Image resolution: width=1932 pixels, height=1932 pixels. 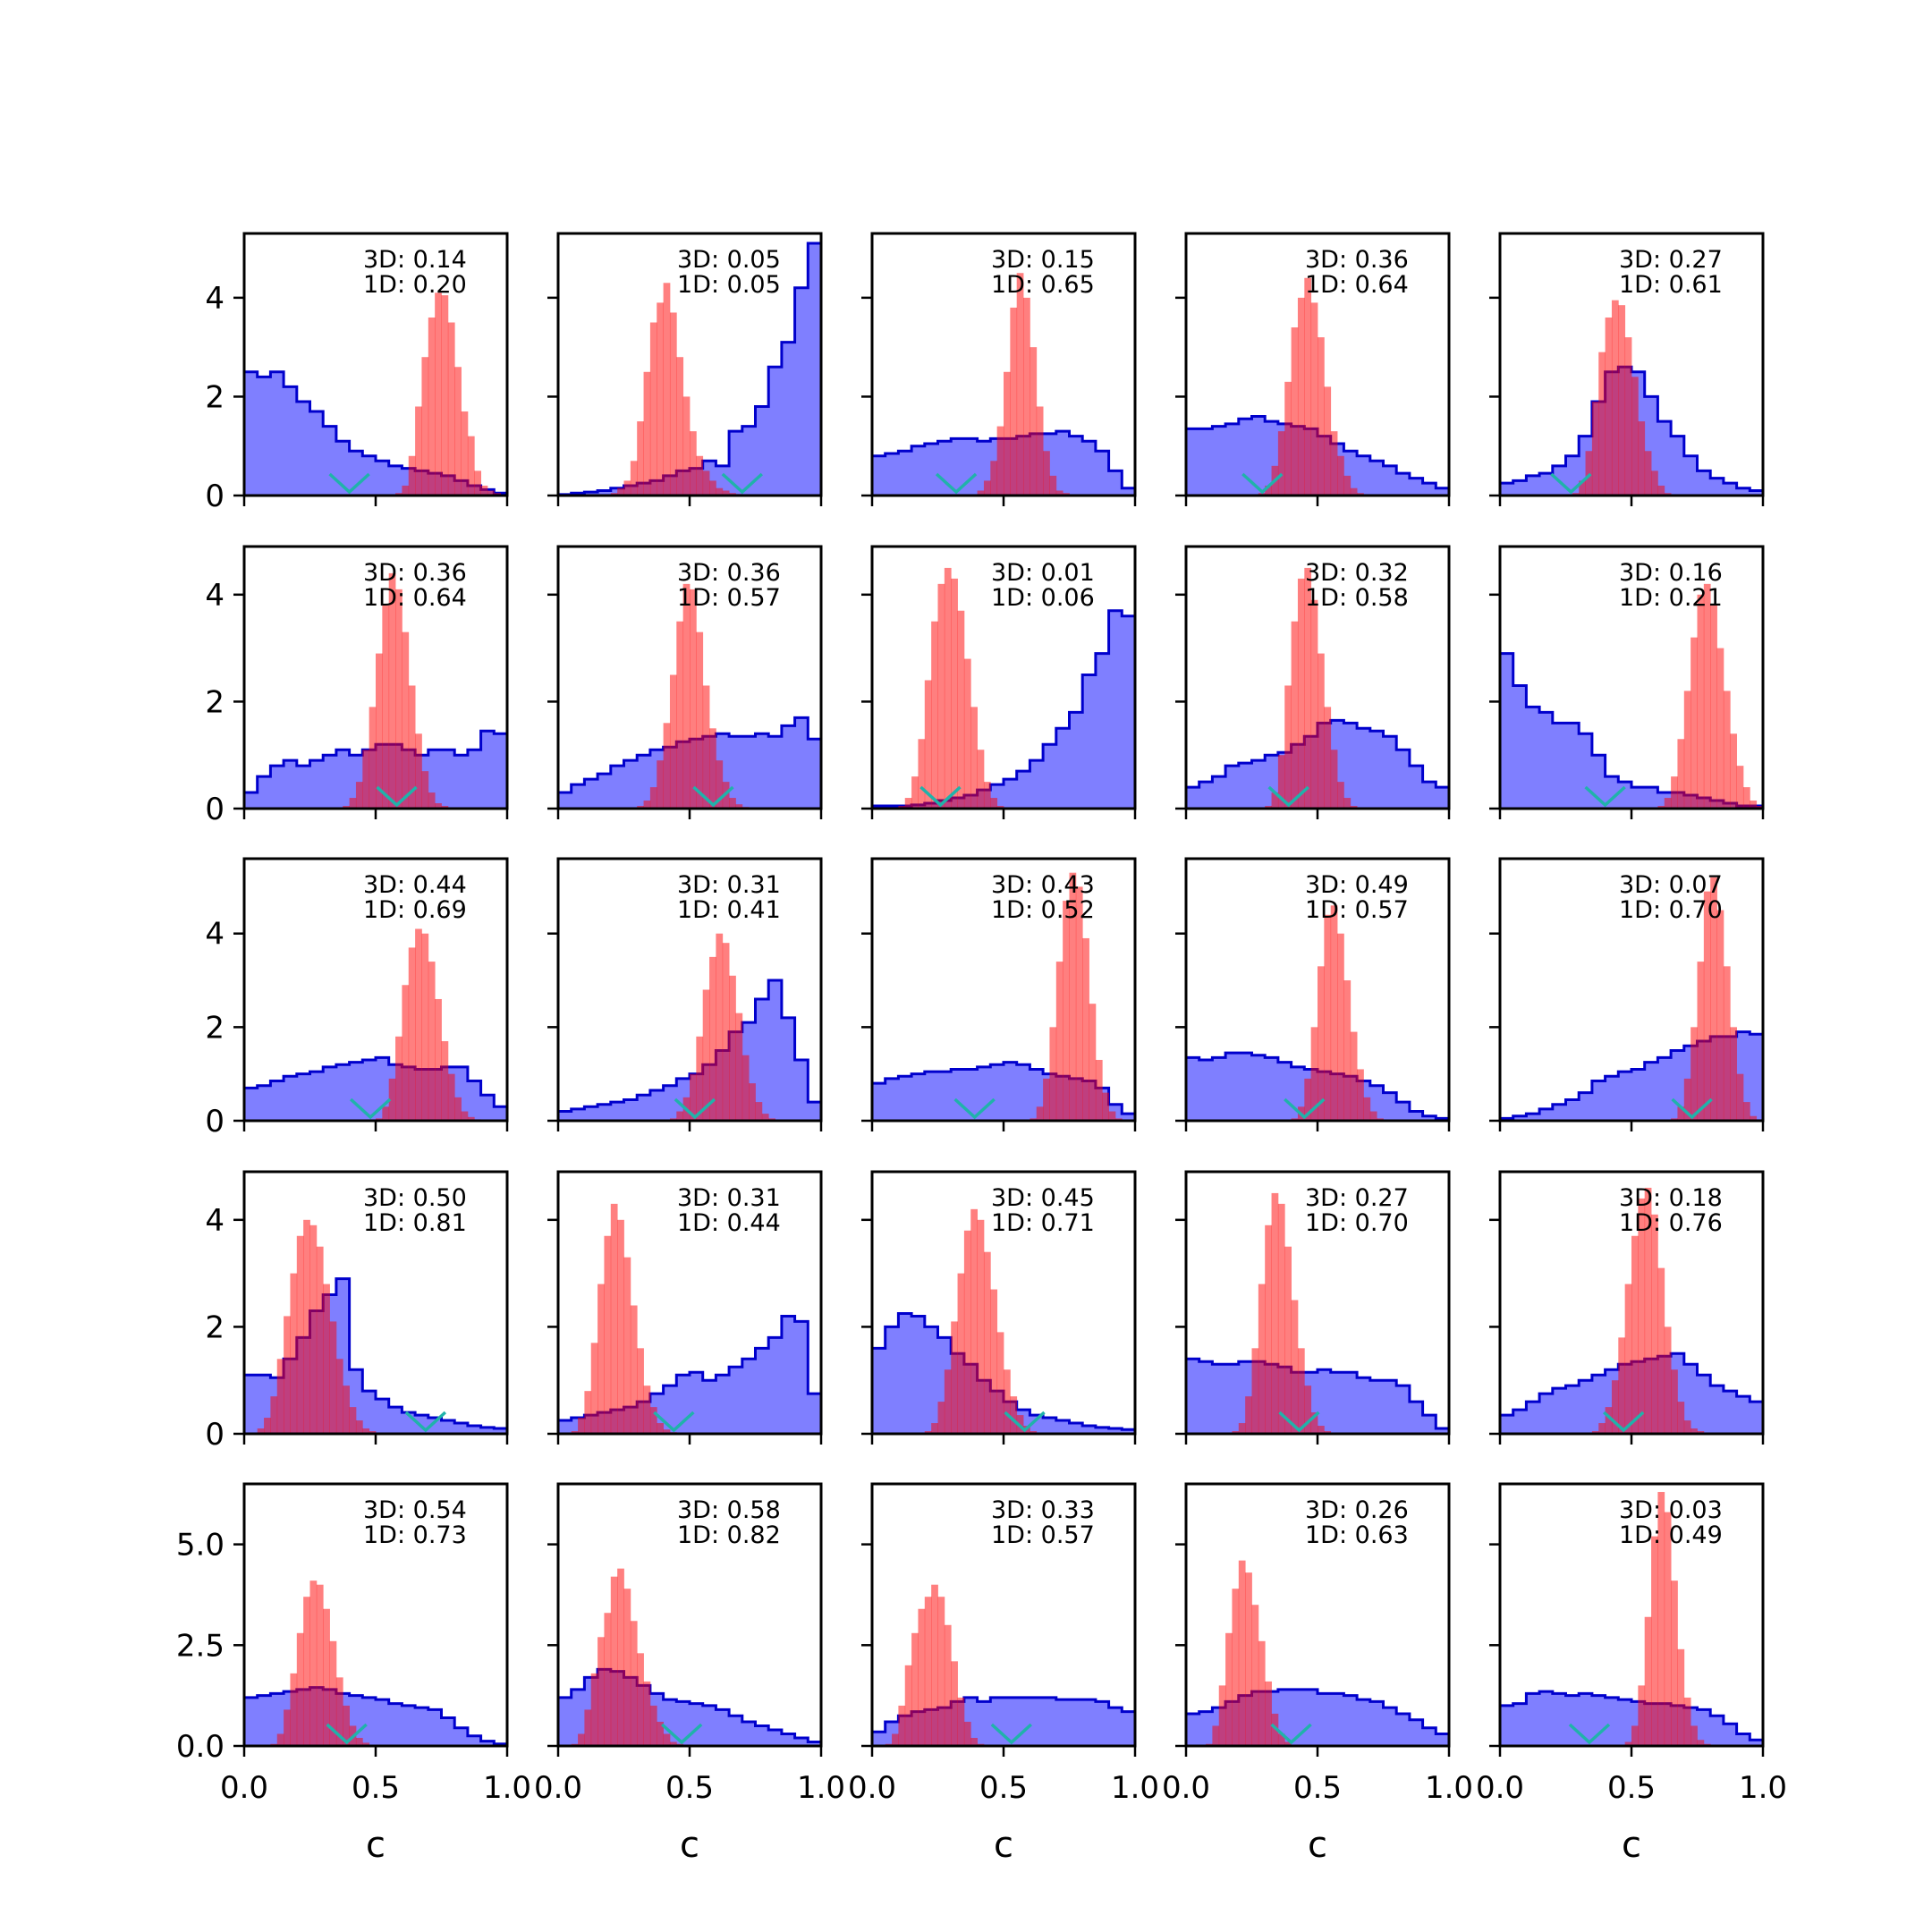 What do you see at coordinates (1500, 1788) in the screenshot?
I see `x-tick-label: 0.0` at bounding box center [1500, 1788].